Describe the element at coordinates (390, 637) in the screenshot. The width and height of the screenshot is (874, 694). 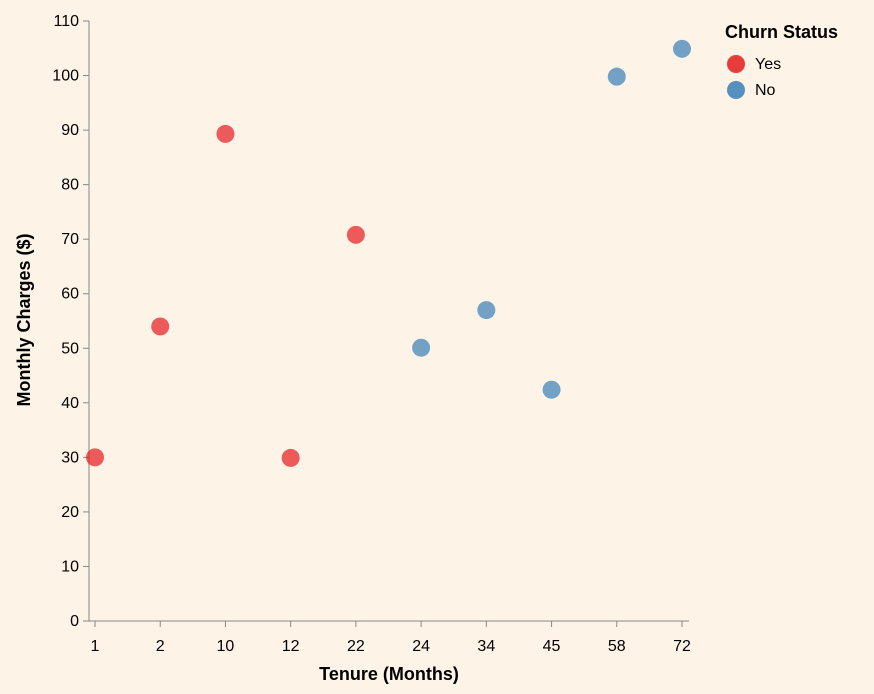
I see `x-axis: 1 2 10 12 22 24 34 45 58 72` at that location.